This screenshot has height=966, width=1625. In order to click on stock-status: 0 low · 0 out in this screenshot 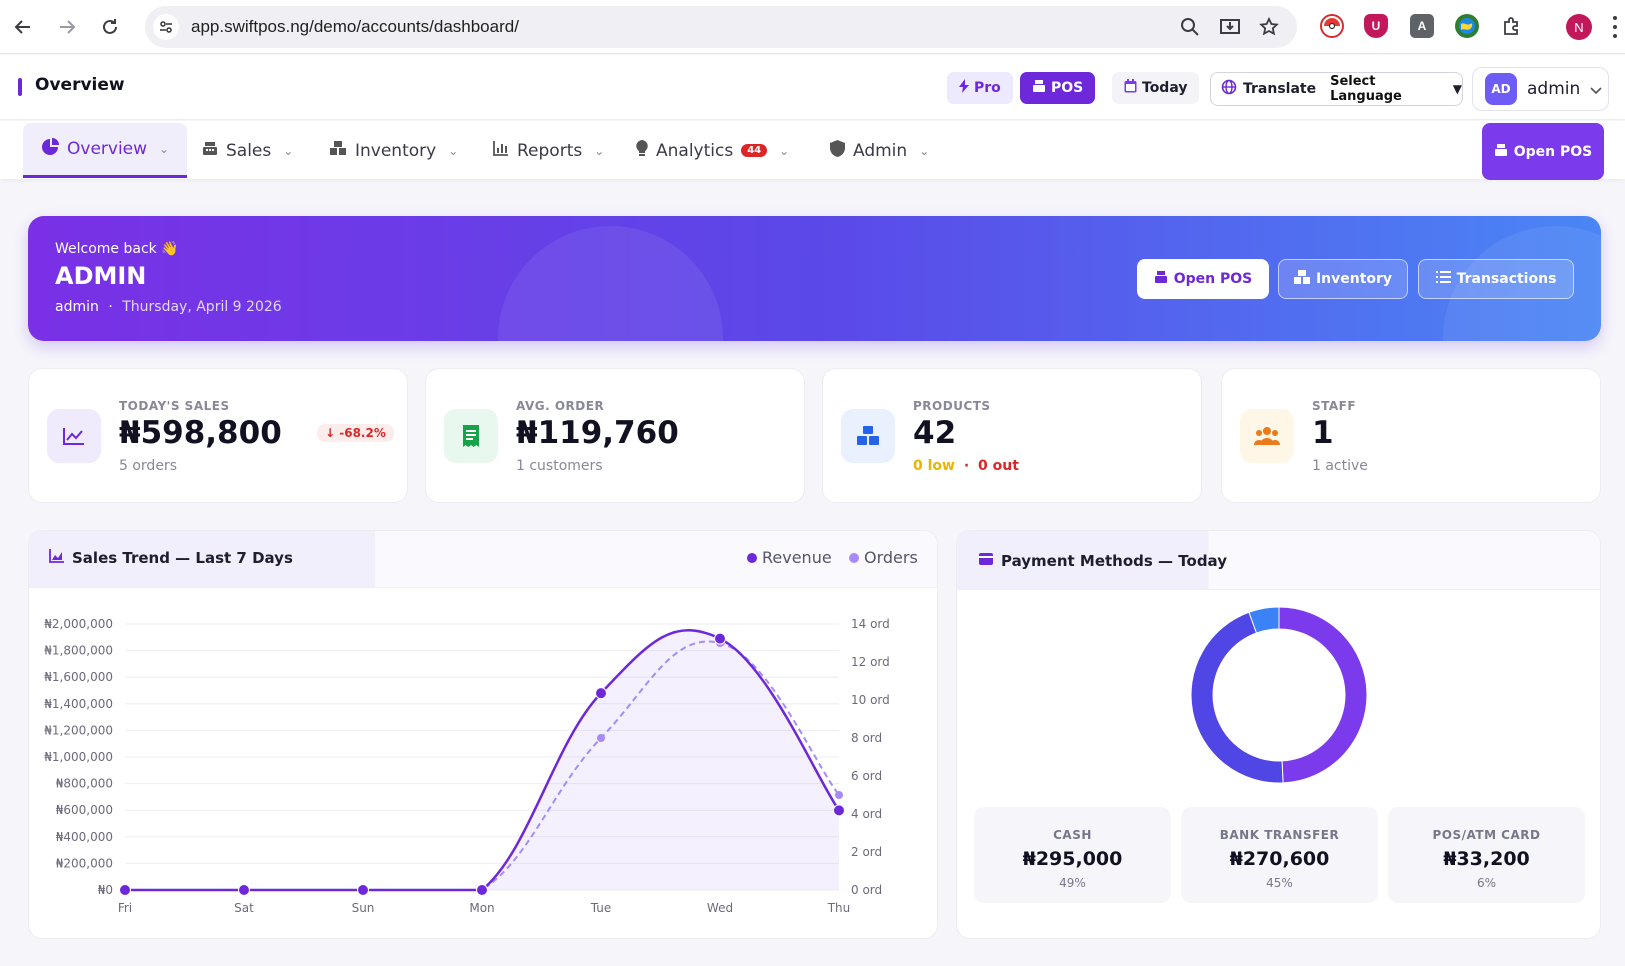, I will do `click(966, 466)`.